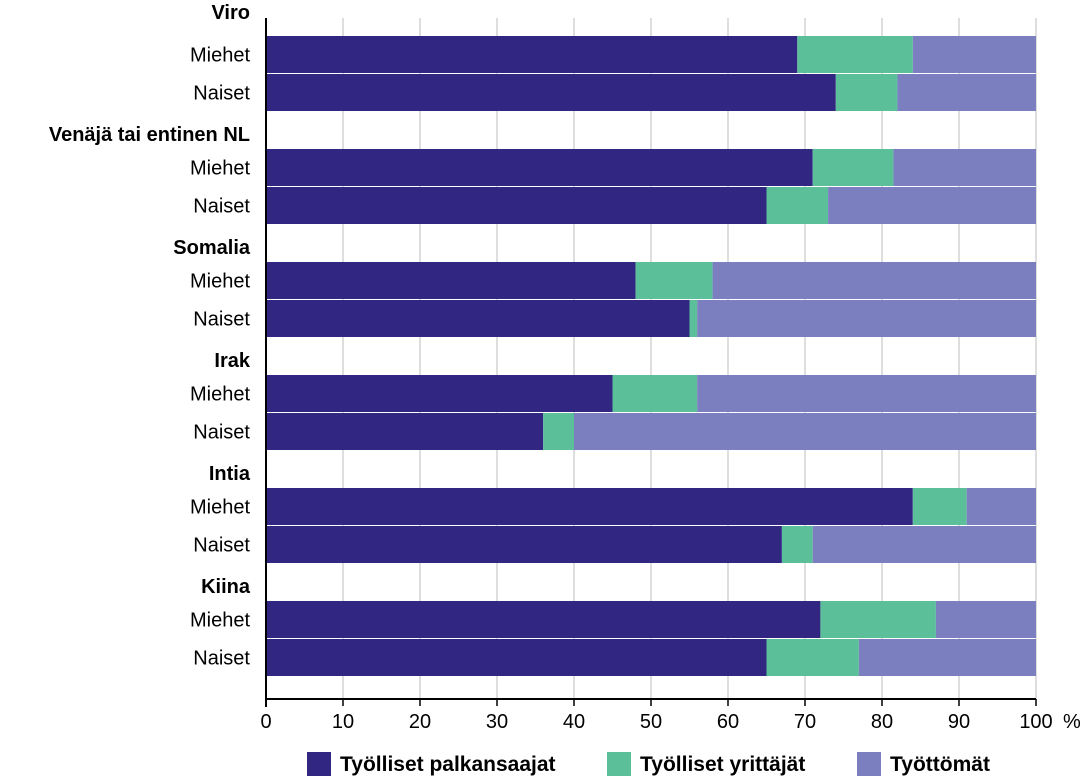 The height and width of the screenshot is (784, 1086). What do you see at coordinates (226, 587) in the screenshot?
I see `category-label: Kiina` at bounding box center [226, 587].